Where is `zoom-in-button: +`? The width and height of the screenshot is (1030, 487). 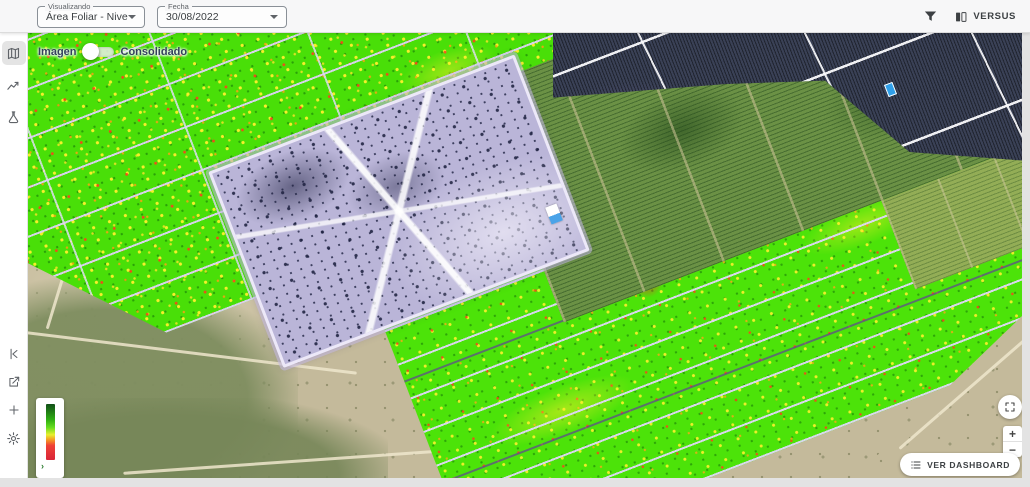
zoom-in-button: + is located at coordinates (1012, 434).